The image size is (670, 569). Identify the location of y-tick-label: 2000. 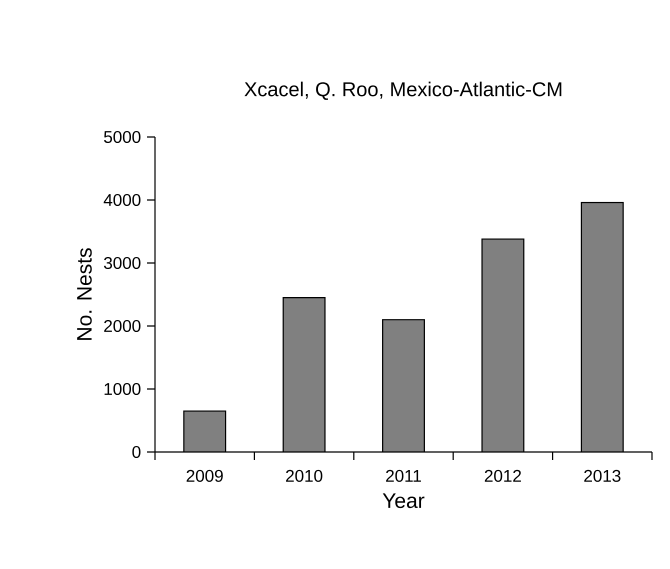
(122, 326).